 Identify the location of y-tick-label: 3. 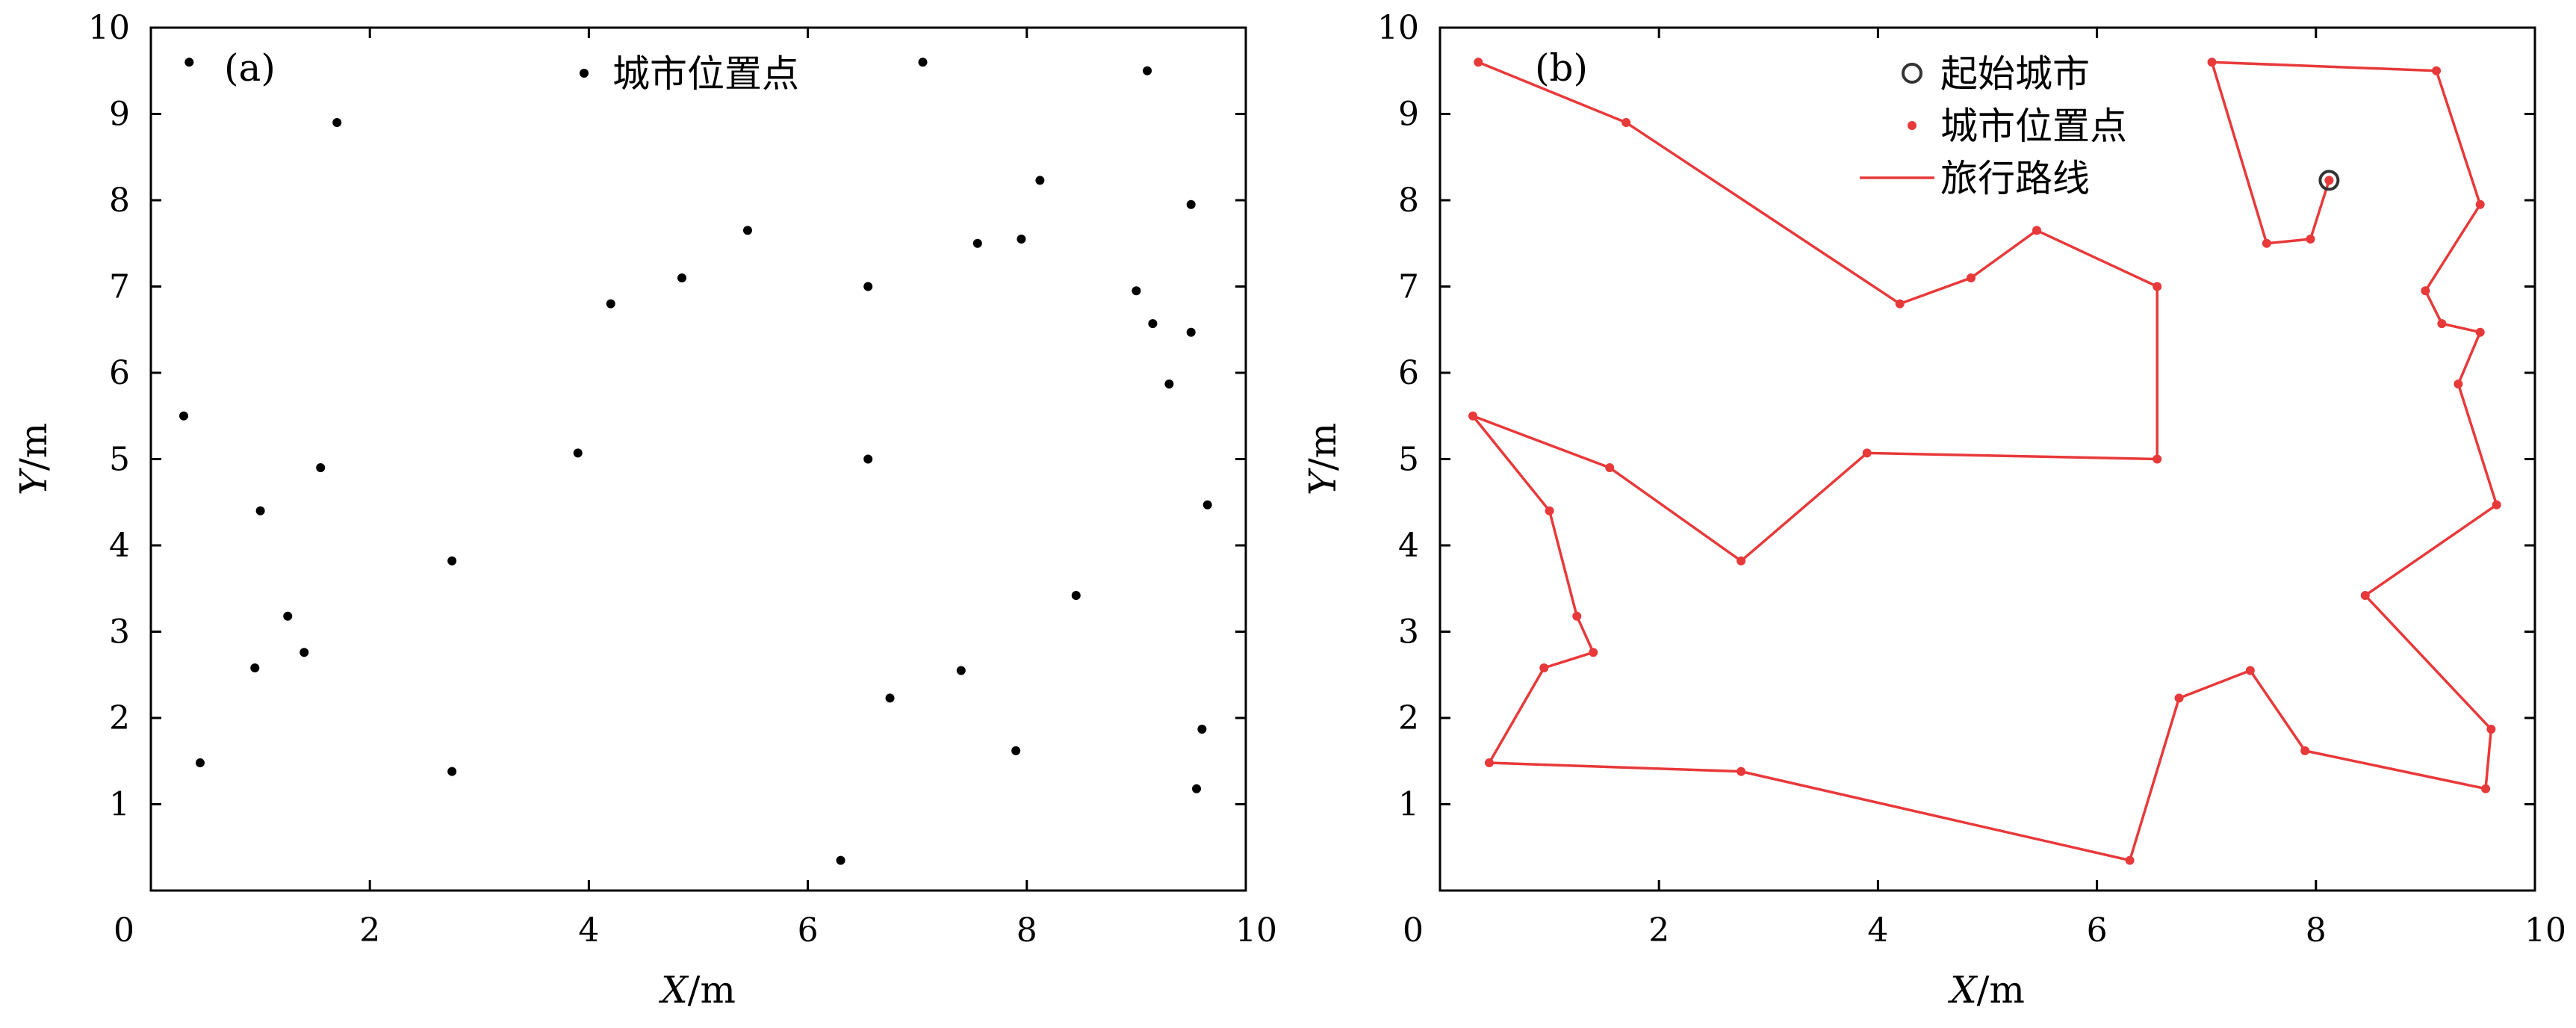
(120, 632).